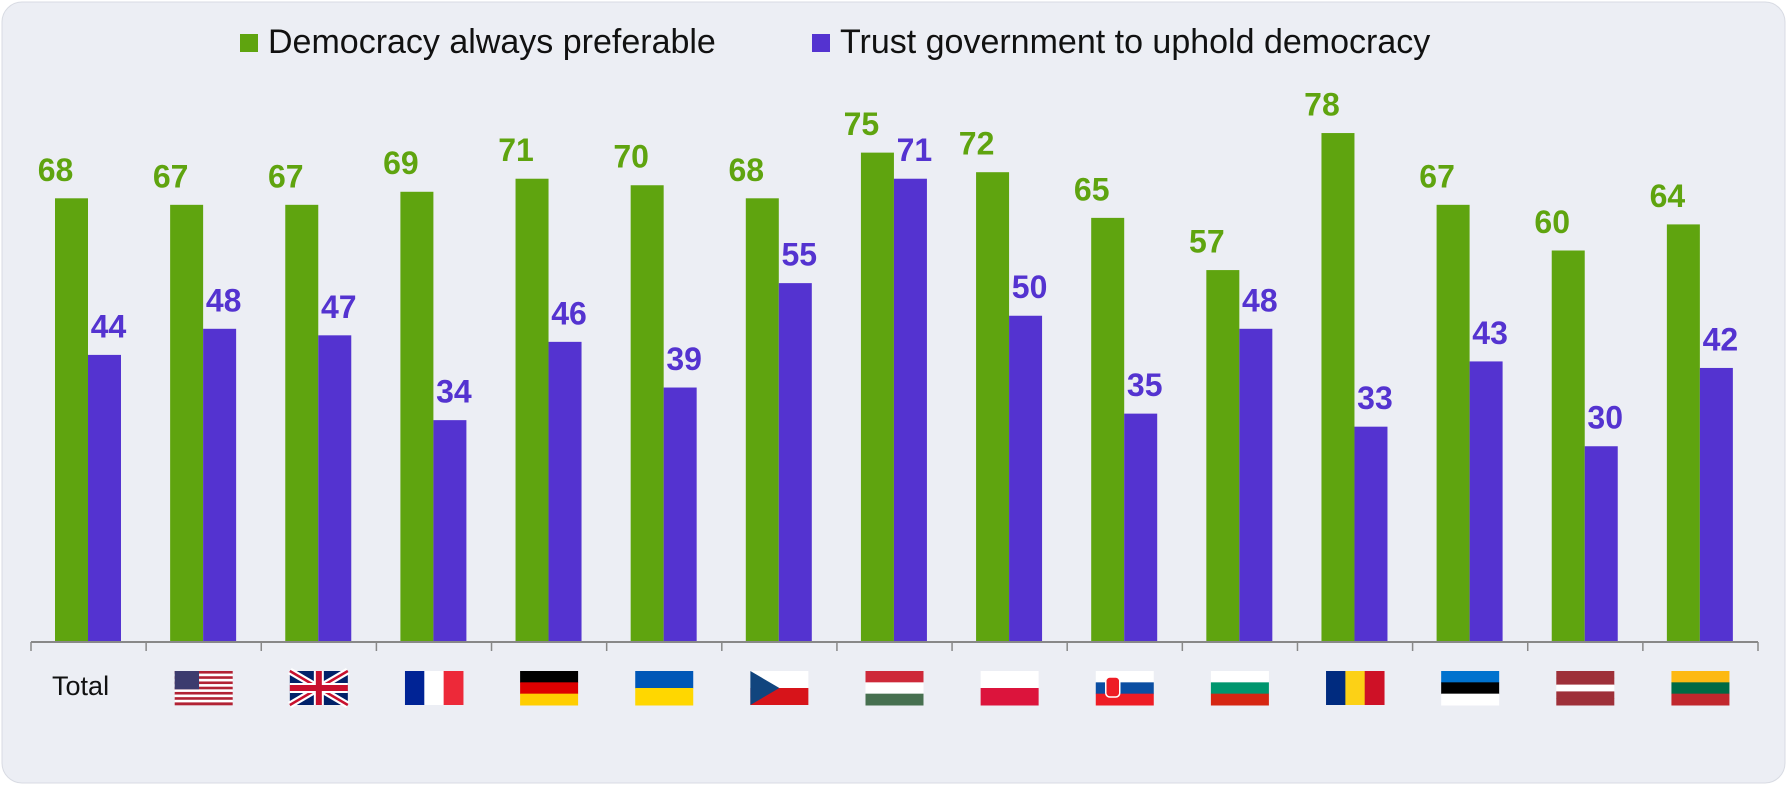 The image size is (1787, 785). I want to click on flag-triangle, so click(765, 688).